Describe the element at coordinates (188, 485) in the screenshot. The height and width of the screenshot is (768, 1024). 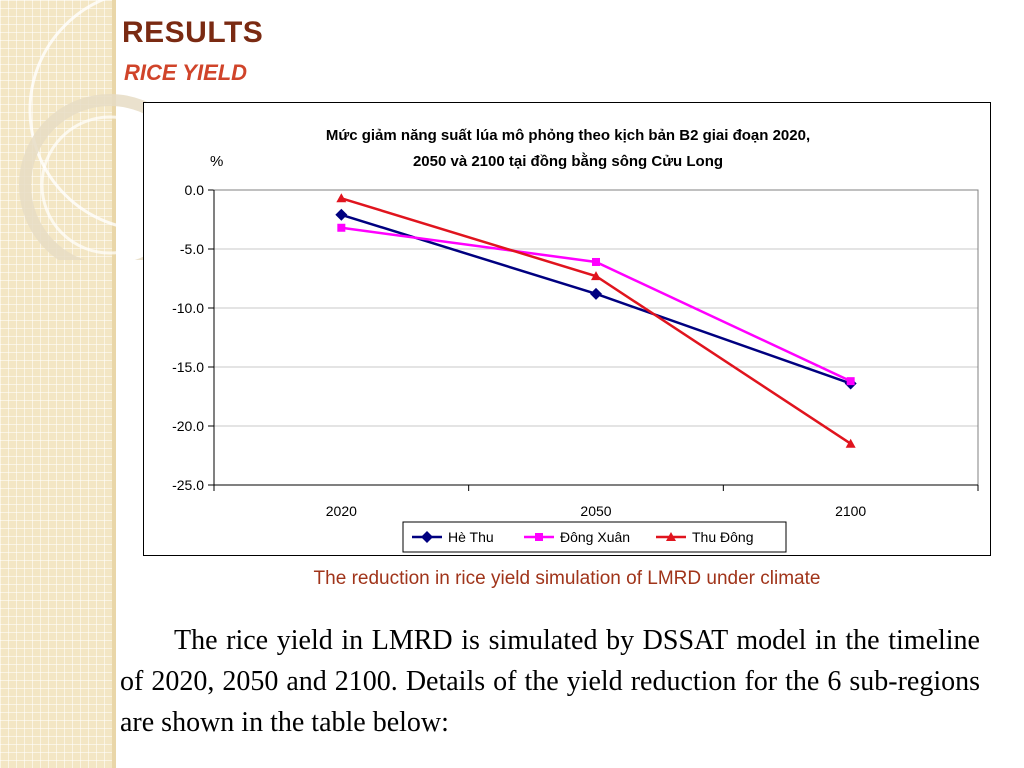
I see `y-tick-label: -25.0` at that location.